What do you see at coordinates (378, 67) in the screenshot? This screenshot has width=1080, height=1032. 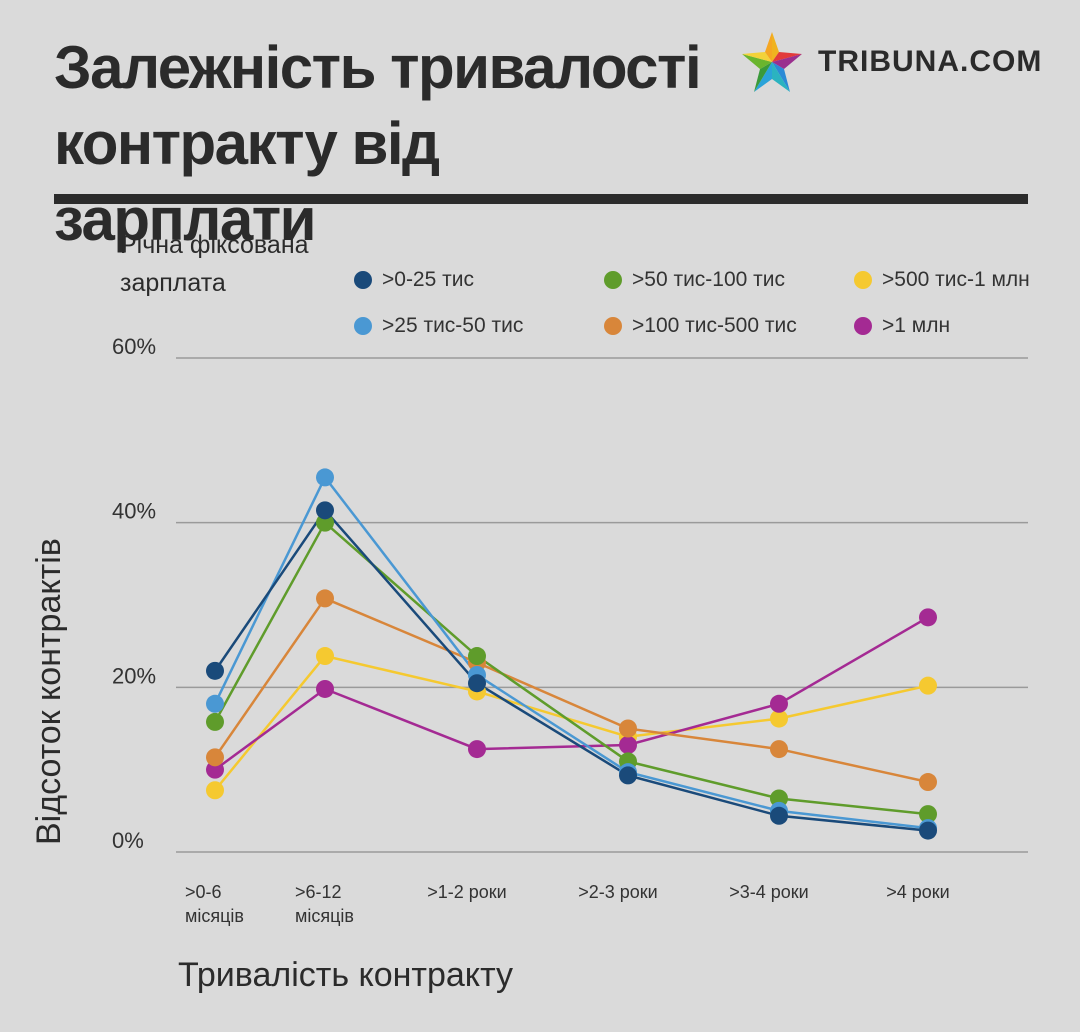 I see `title-line-1: Залежність тривалості` at bounding box center [378, 67].